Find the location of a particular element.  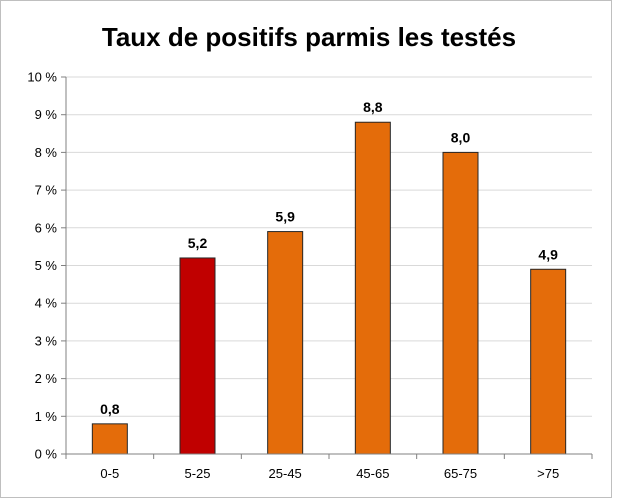

y-tick-label: 2 % is located at coordinates (46, 378).